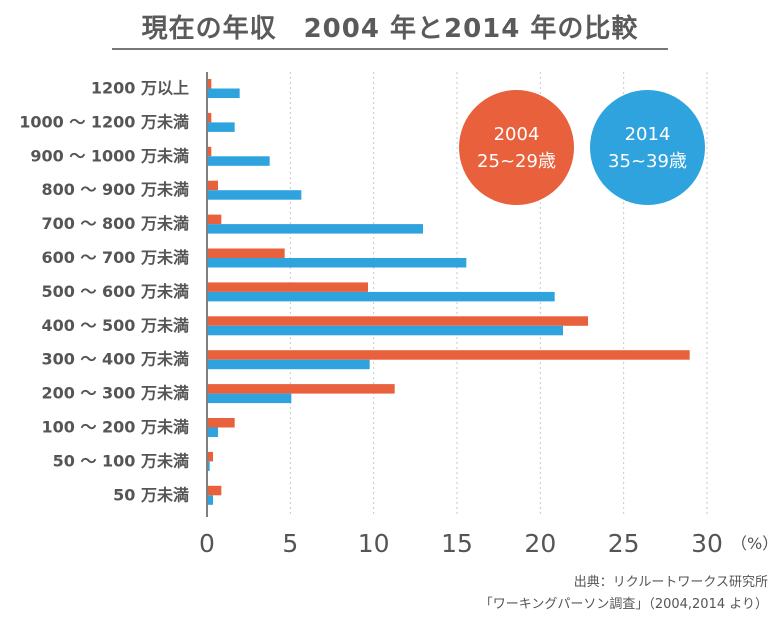 The image size is (780, 628). Describe the element at coordinates (151, 494) in the screenshot. I see `category-label: 50 万未満` at that location.